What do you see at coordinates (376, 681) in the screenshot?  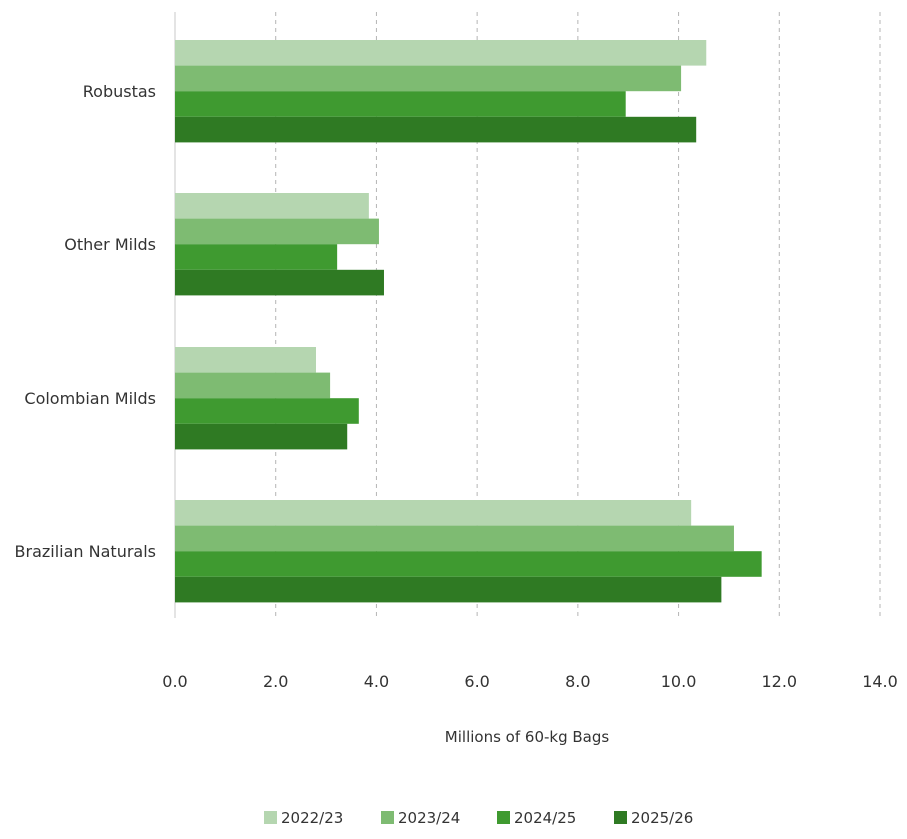 I see `x-tick-label: 4.0` at bounding box center [376, 681].